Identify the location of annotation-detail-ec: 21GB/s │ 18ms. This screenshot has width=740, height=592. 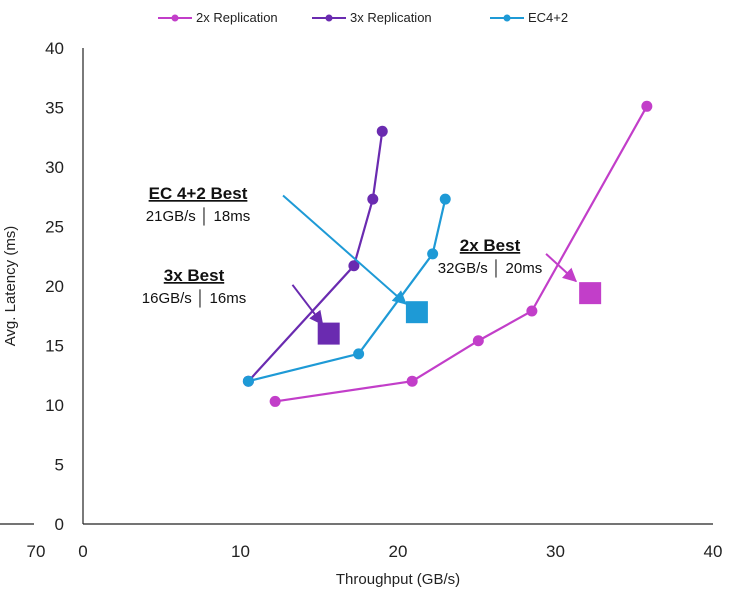
(198, 216).